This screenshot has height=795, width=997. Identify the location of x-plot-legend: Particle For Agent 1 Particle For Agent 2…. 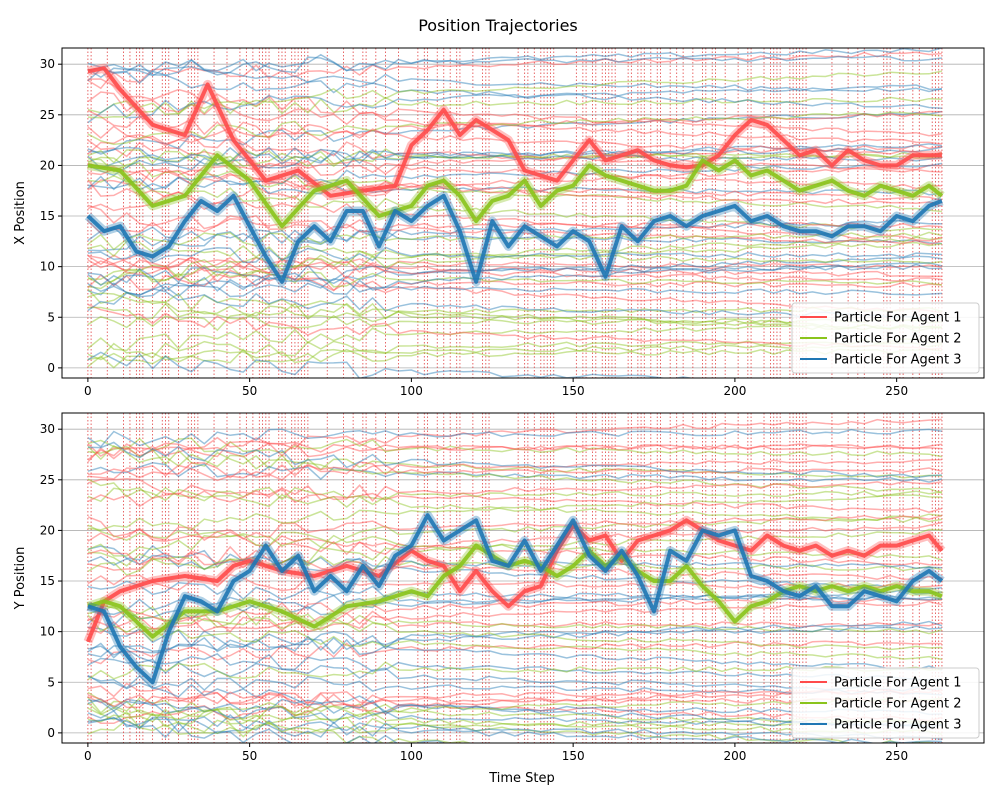
(885, 338).